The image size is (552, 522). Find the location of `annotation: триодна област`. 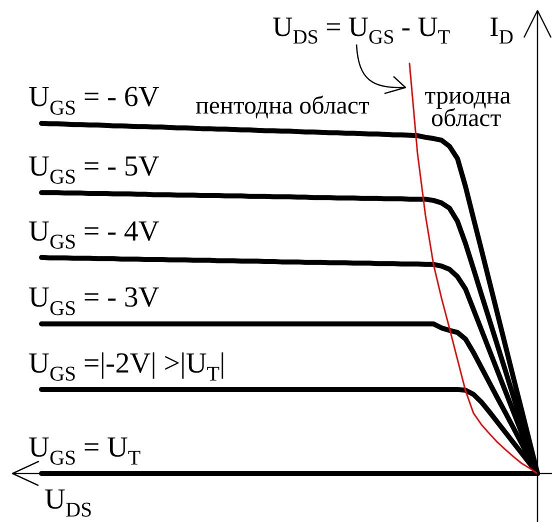

annotation: триодна област is located at coordinates (467, 107).